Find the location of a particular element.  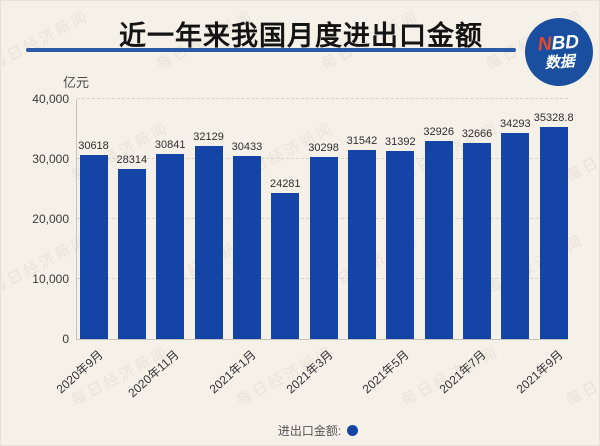

bar-2021年1月 is located at coordinates (246, 247).